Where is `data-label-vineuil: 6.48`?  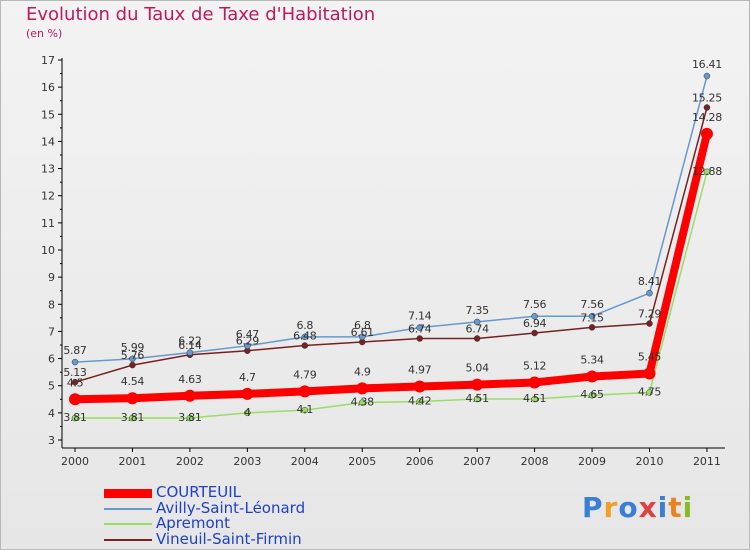 data-label-vineuil: 6.48 is located at coordinates (305, 336).